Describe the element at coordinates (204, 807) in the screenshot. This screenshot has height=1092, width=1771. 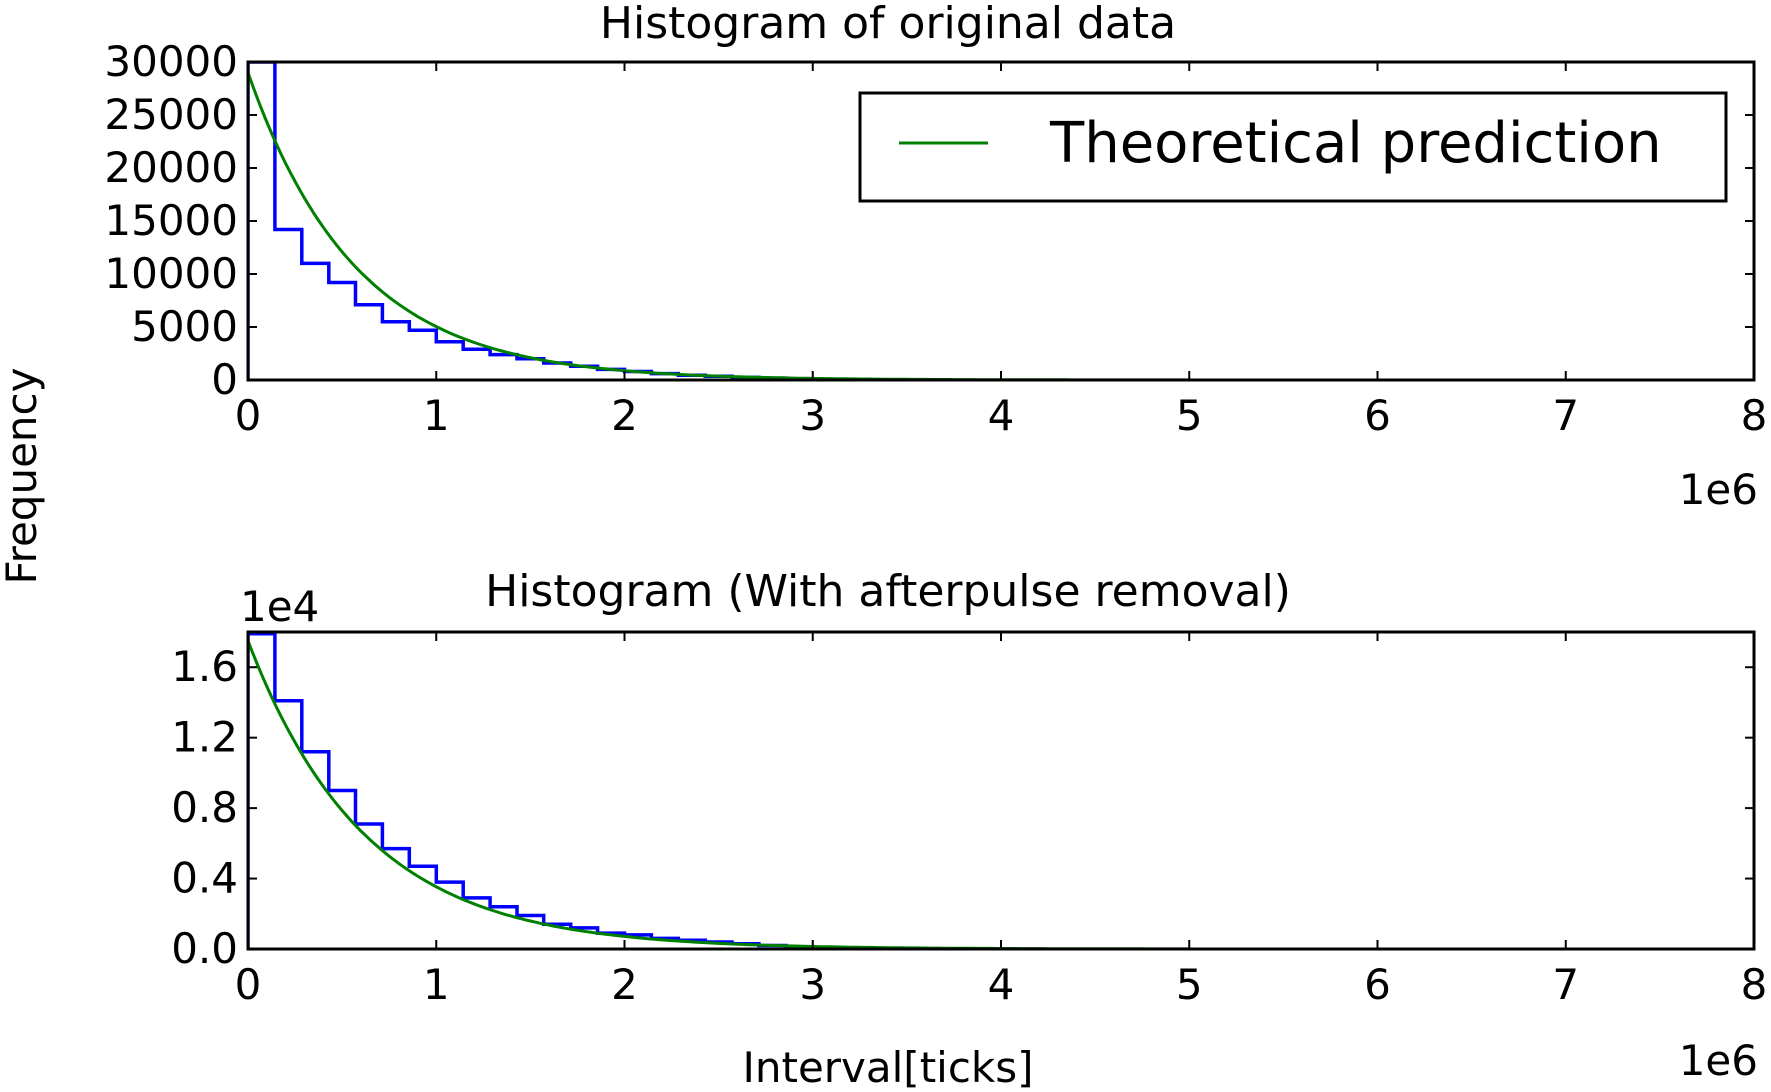
I see `y-tick-label: 0.8` at that location.